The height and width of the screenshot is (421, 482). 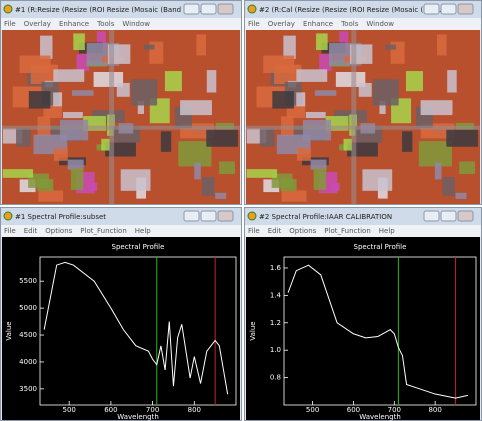 What do you see at coordinates (312, 410) in the screenshot?
I see `x-tick-label: 500` at bounding box center [312, 410].